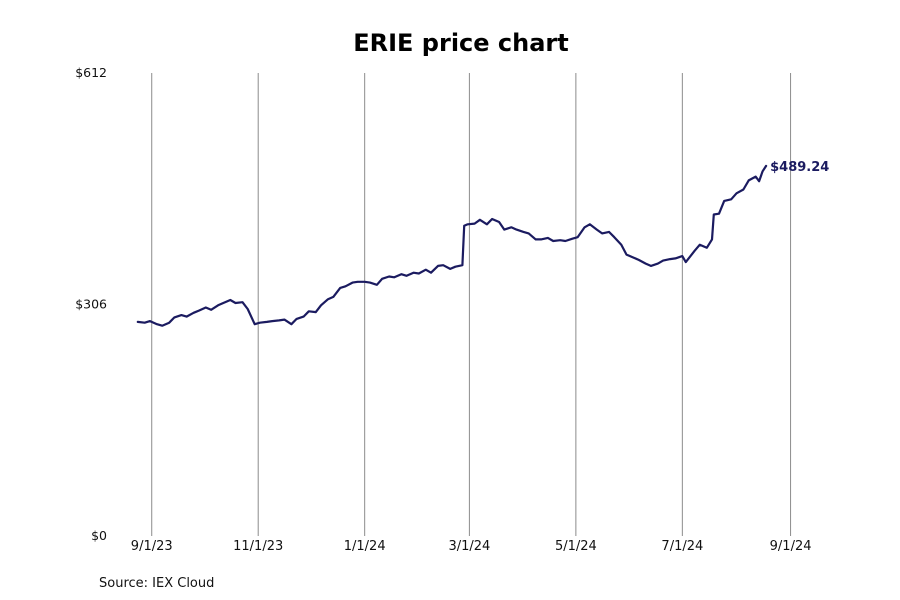  I want to click on y-axis-labels: $0 $306 $612, so click(91, 304).